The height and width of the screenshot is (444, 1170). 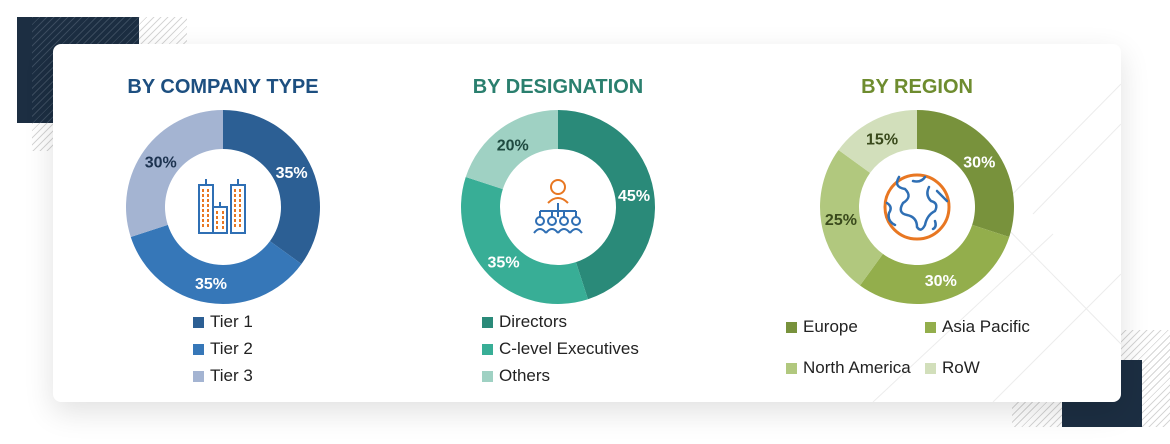 What do you see at coordinates (634, 196) in the screenshot?
I see `data-label: 45%` at bounding box center [634, 196].